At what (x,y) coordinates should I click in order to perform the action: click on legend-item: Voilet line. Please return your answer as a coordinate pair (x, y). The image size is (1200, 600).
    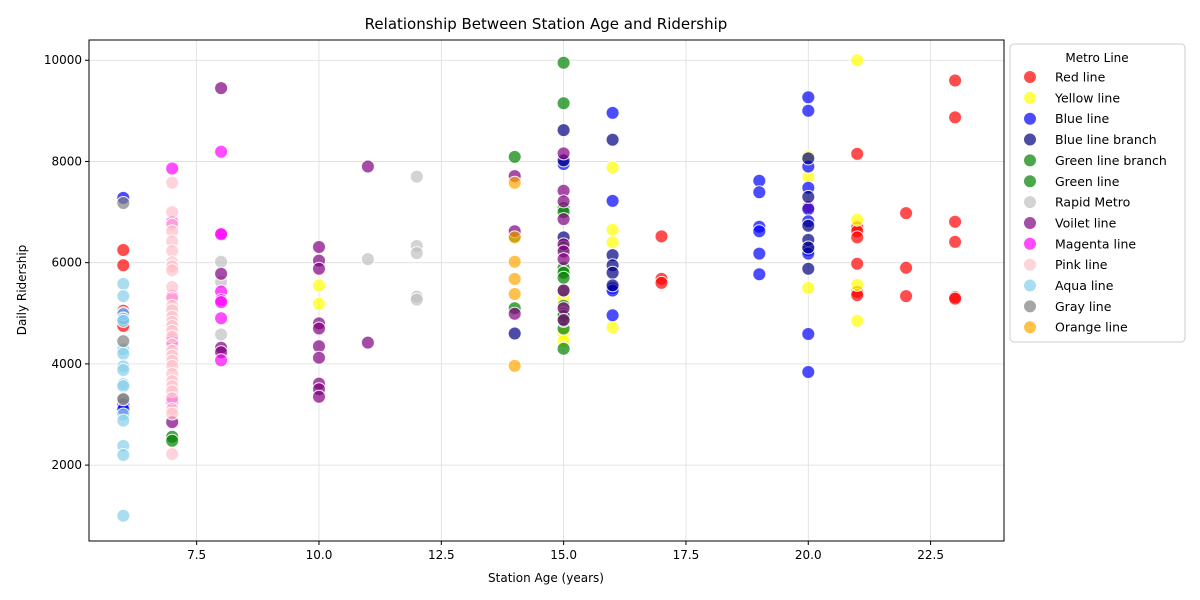
    Looking at the image, I should click on (1070, 222).